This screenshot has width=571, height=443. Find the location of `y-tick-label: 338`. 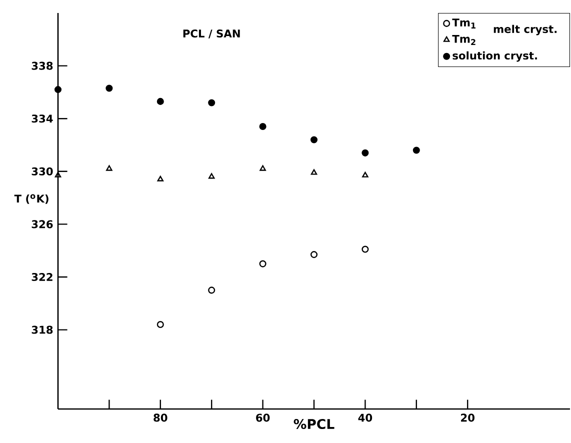

y-tick-label: 338 is located at coordinates (42, 66).